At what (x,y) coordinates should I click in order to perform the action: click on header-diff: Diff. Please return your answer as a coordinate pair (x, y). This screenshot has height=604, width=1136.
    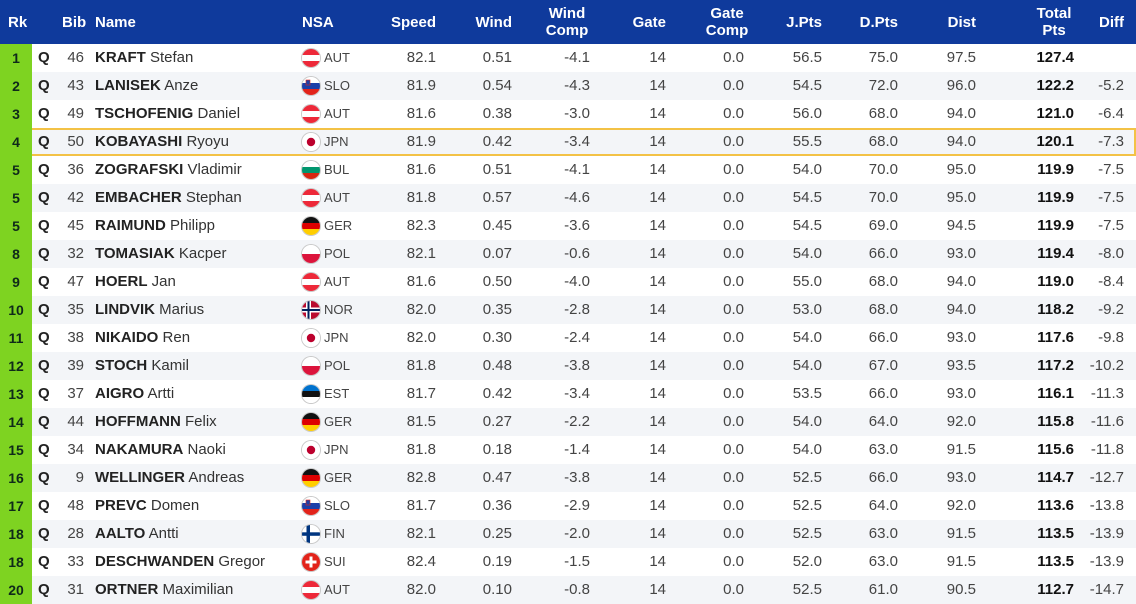
    Looking at the image, I should click on (1111, 22).